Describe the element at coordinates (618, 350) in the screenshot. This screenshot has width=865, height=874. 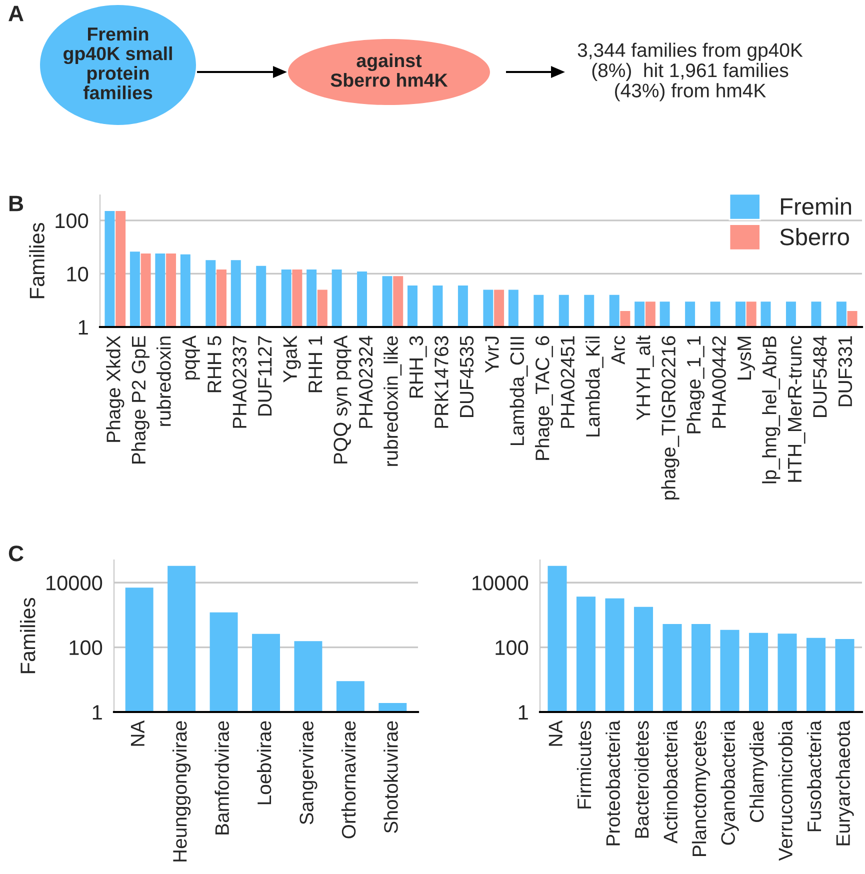
I see `x-tick-label: Arc` at that location.